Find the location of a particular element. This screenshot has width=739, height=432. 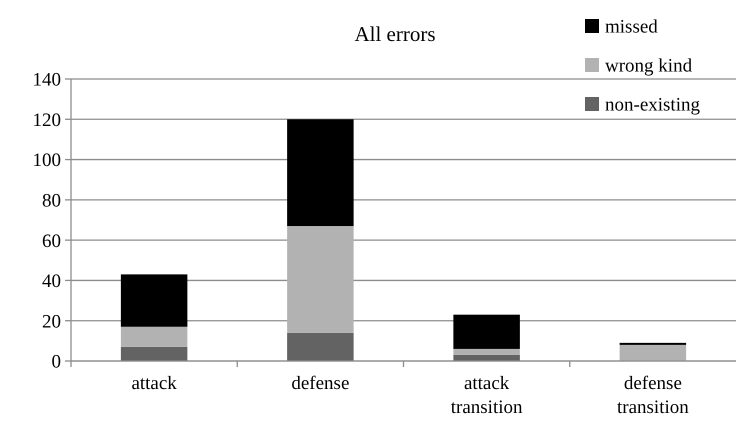

y-tick-label: 80 is located at coordinates (51, 201).